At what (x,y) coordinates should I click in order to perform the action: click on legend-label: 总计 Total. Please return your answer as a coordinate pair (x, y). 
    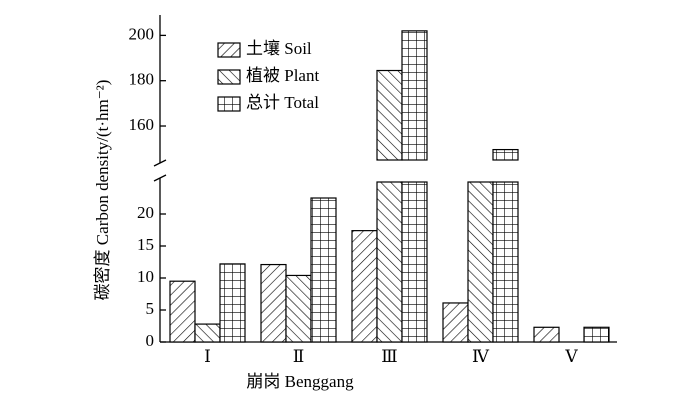
    Looking at the image, I should click on (282, 102).